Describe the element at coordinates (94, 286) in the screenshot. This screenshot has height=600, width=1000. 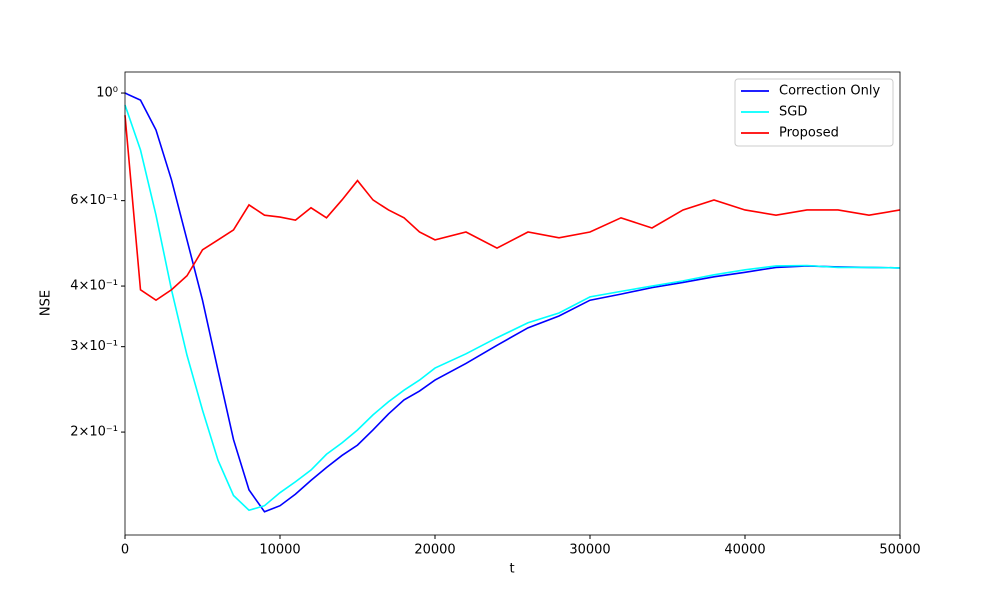
I see `y-tick-label: 4×10⁻¹` at that location.